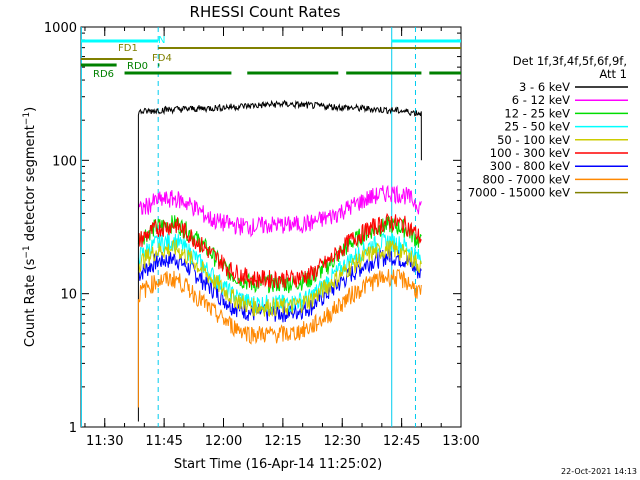 The width and height of the screenshot is (640, 480). I want to click on legend-label: 100 - 300 keV, so click(530, 153).